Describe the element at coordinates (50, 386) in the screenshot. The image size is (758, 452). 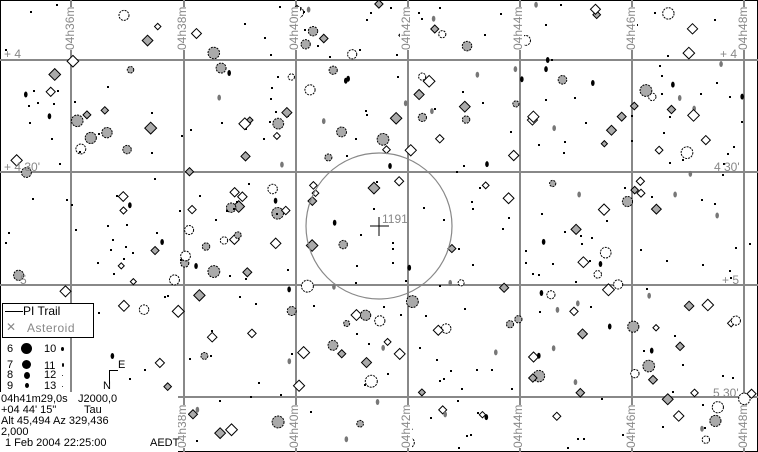
I see `mag-label: 13` at that location.